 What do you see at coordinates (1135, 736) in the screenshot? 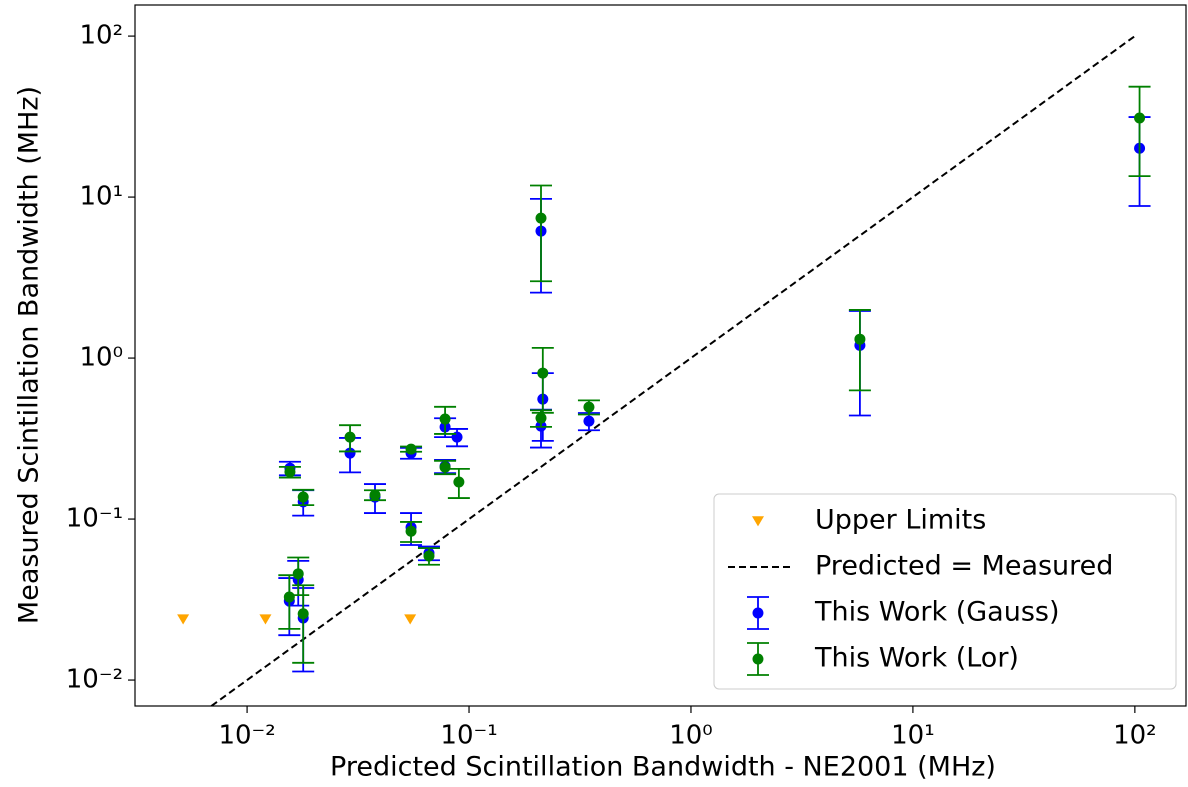
I see `x-tick-label: 10²` at bounding box center [1135, 736].